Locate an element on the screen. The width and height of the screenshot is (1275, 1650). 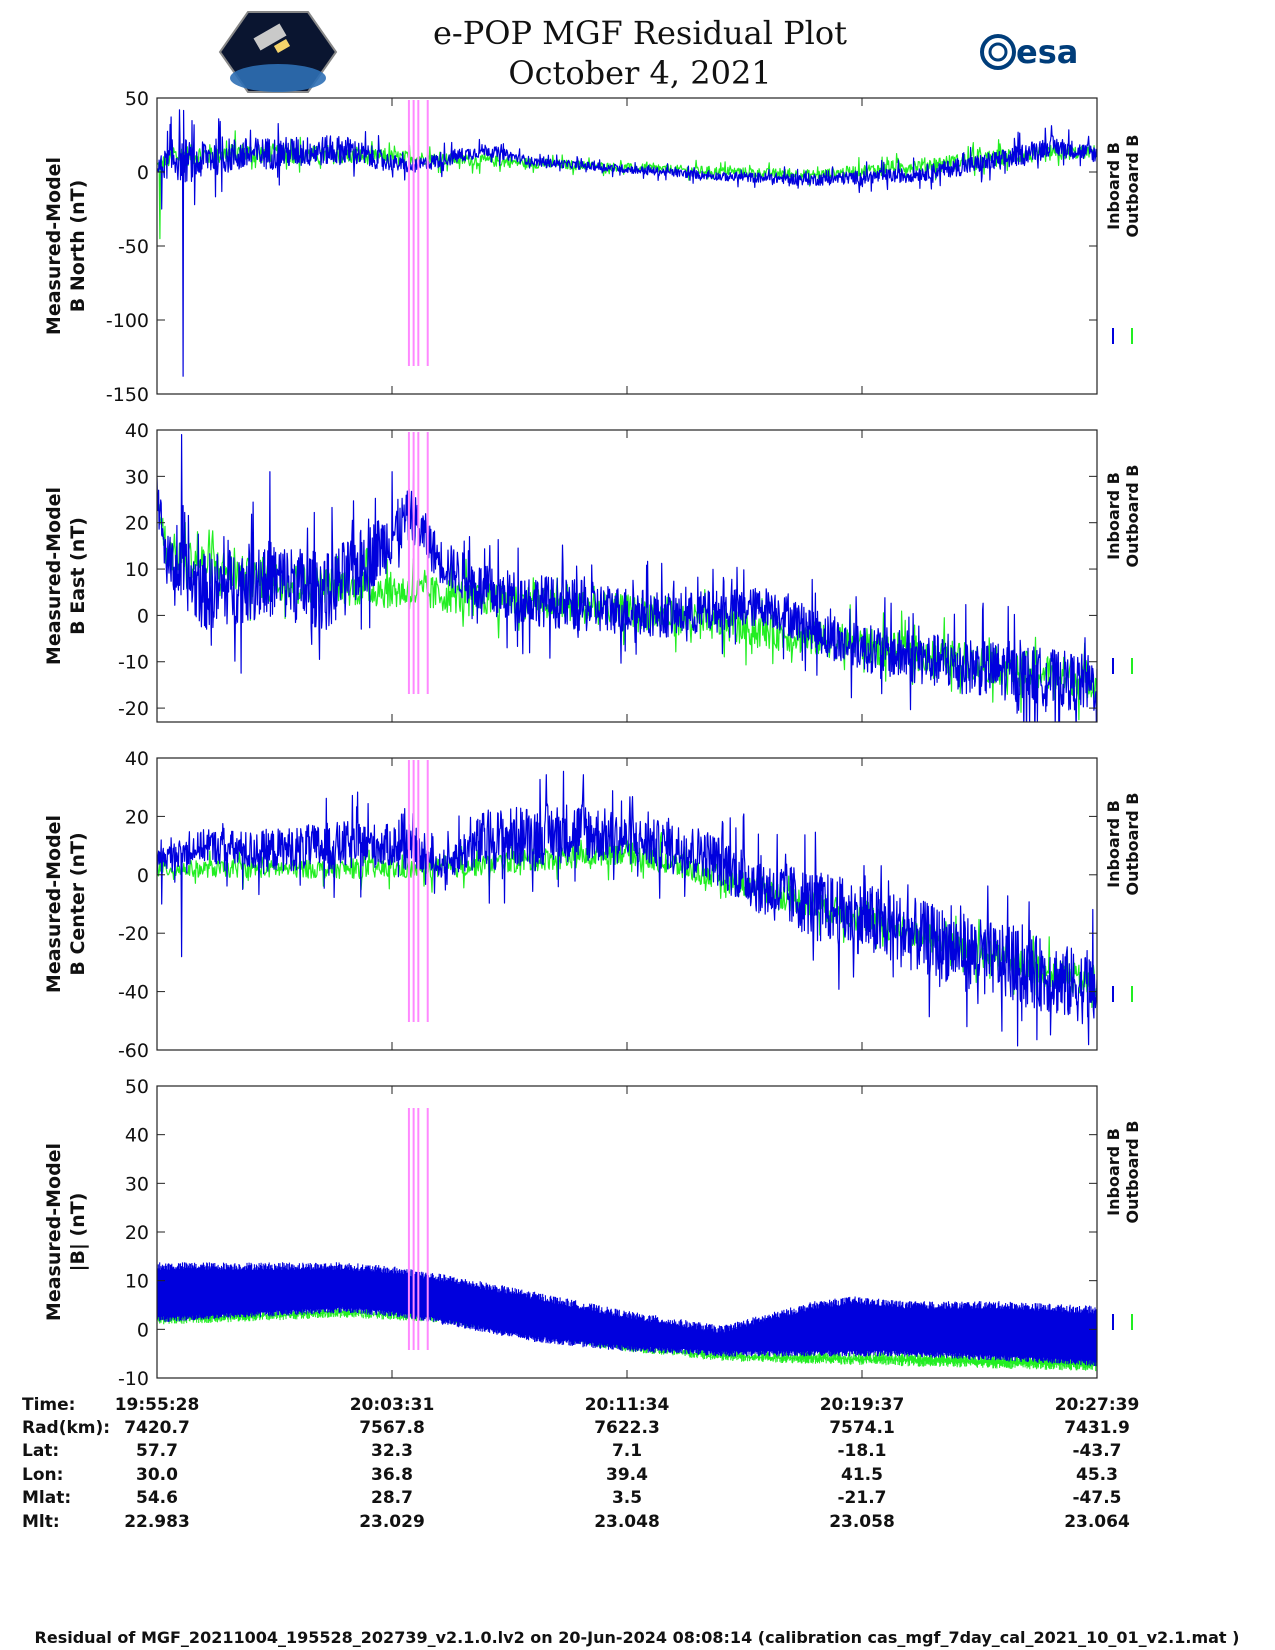
y-tick-label: -40 is located at coordinates (133, 993).